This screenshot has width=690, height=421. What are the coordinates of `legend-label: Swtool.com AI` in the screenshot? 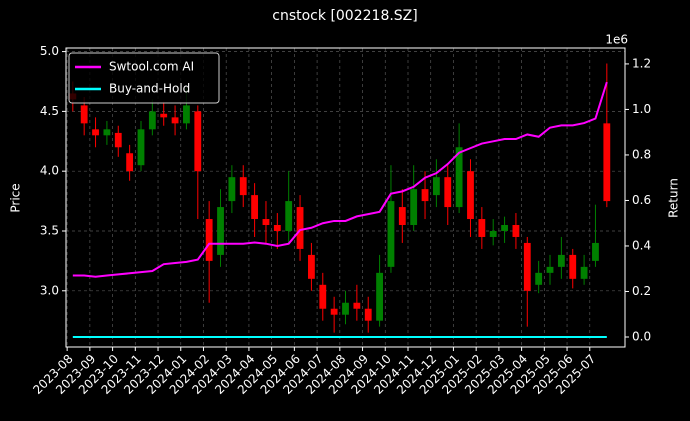 It's located at (151, 67).